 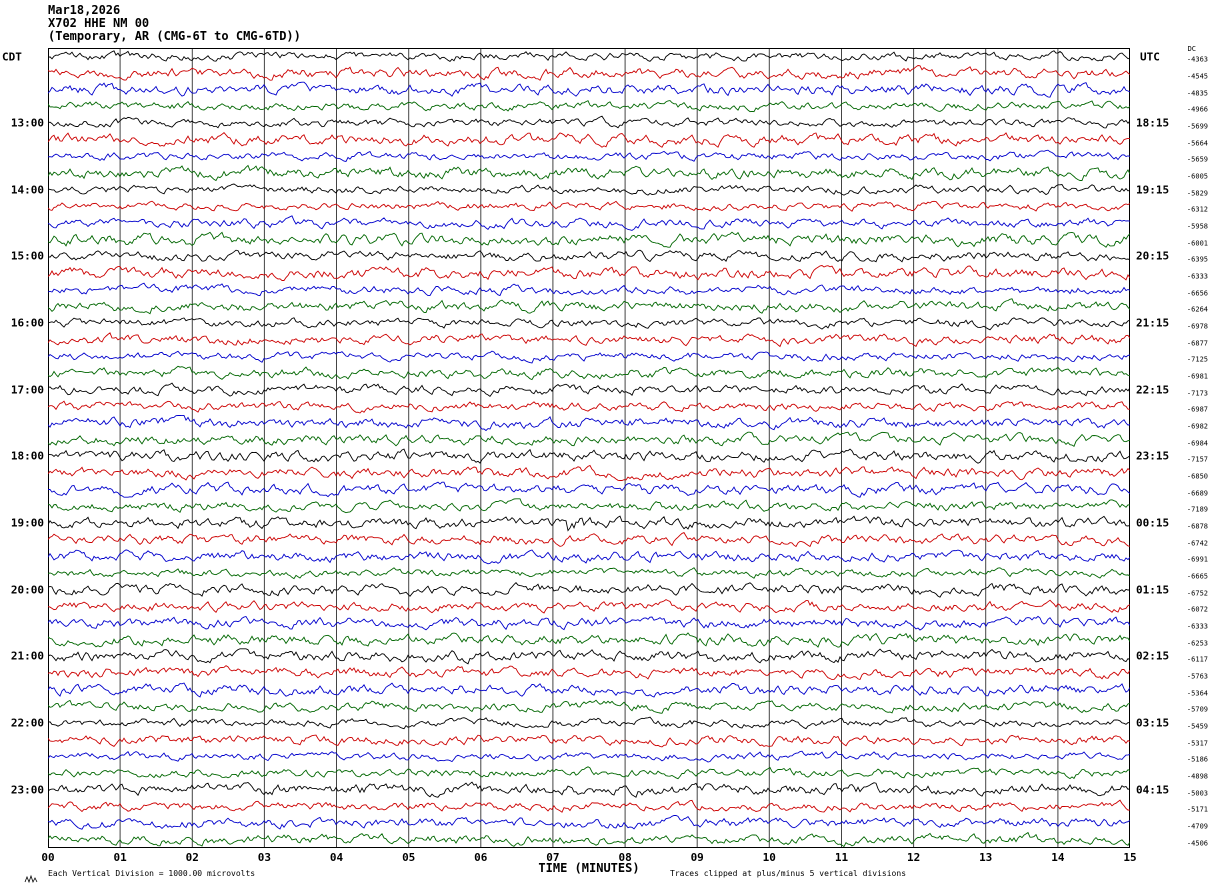 What do you see at coordinates (1197, 126) in the screenshot?
I see `dc-offset-value: -5699` at bounding box center [1197, 126].